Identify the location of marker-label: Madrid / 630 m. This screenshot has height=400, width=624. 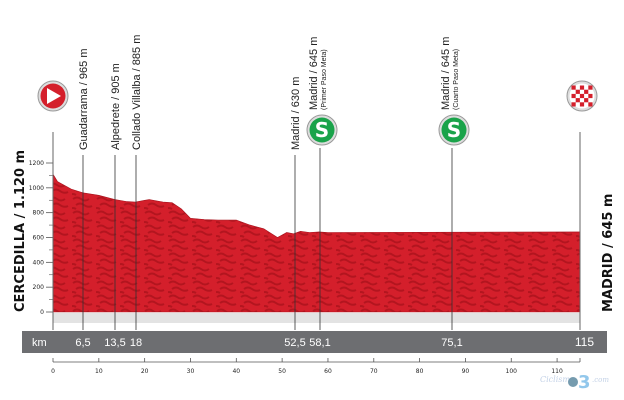
(296, 113).